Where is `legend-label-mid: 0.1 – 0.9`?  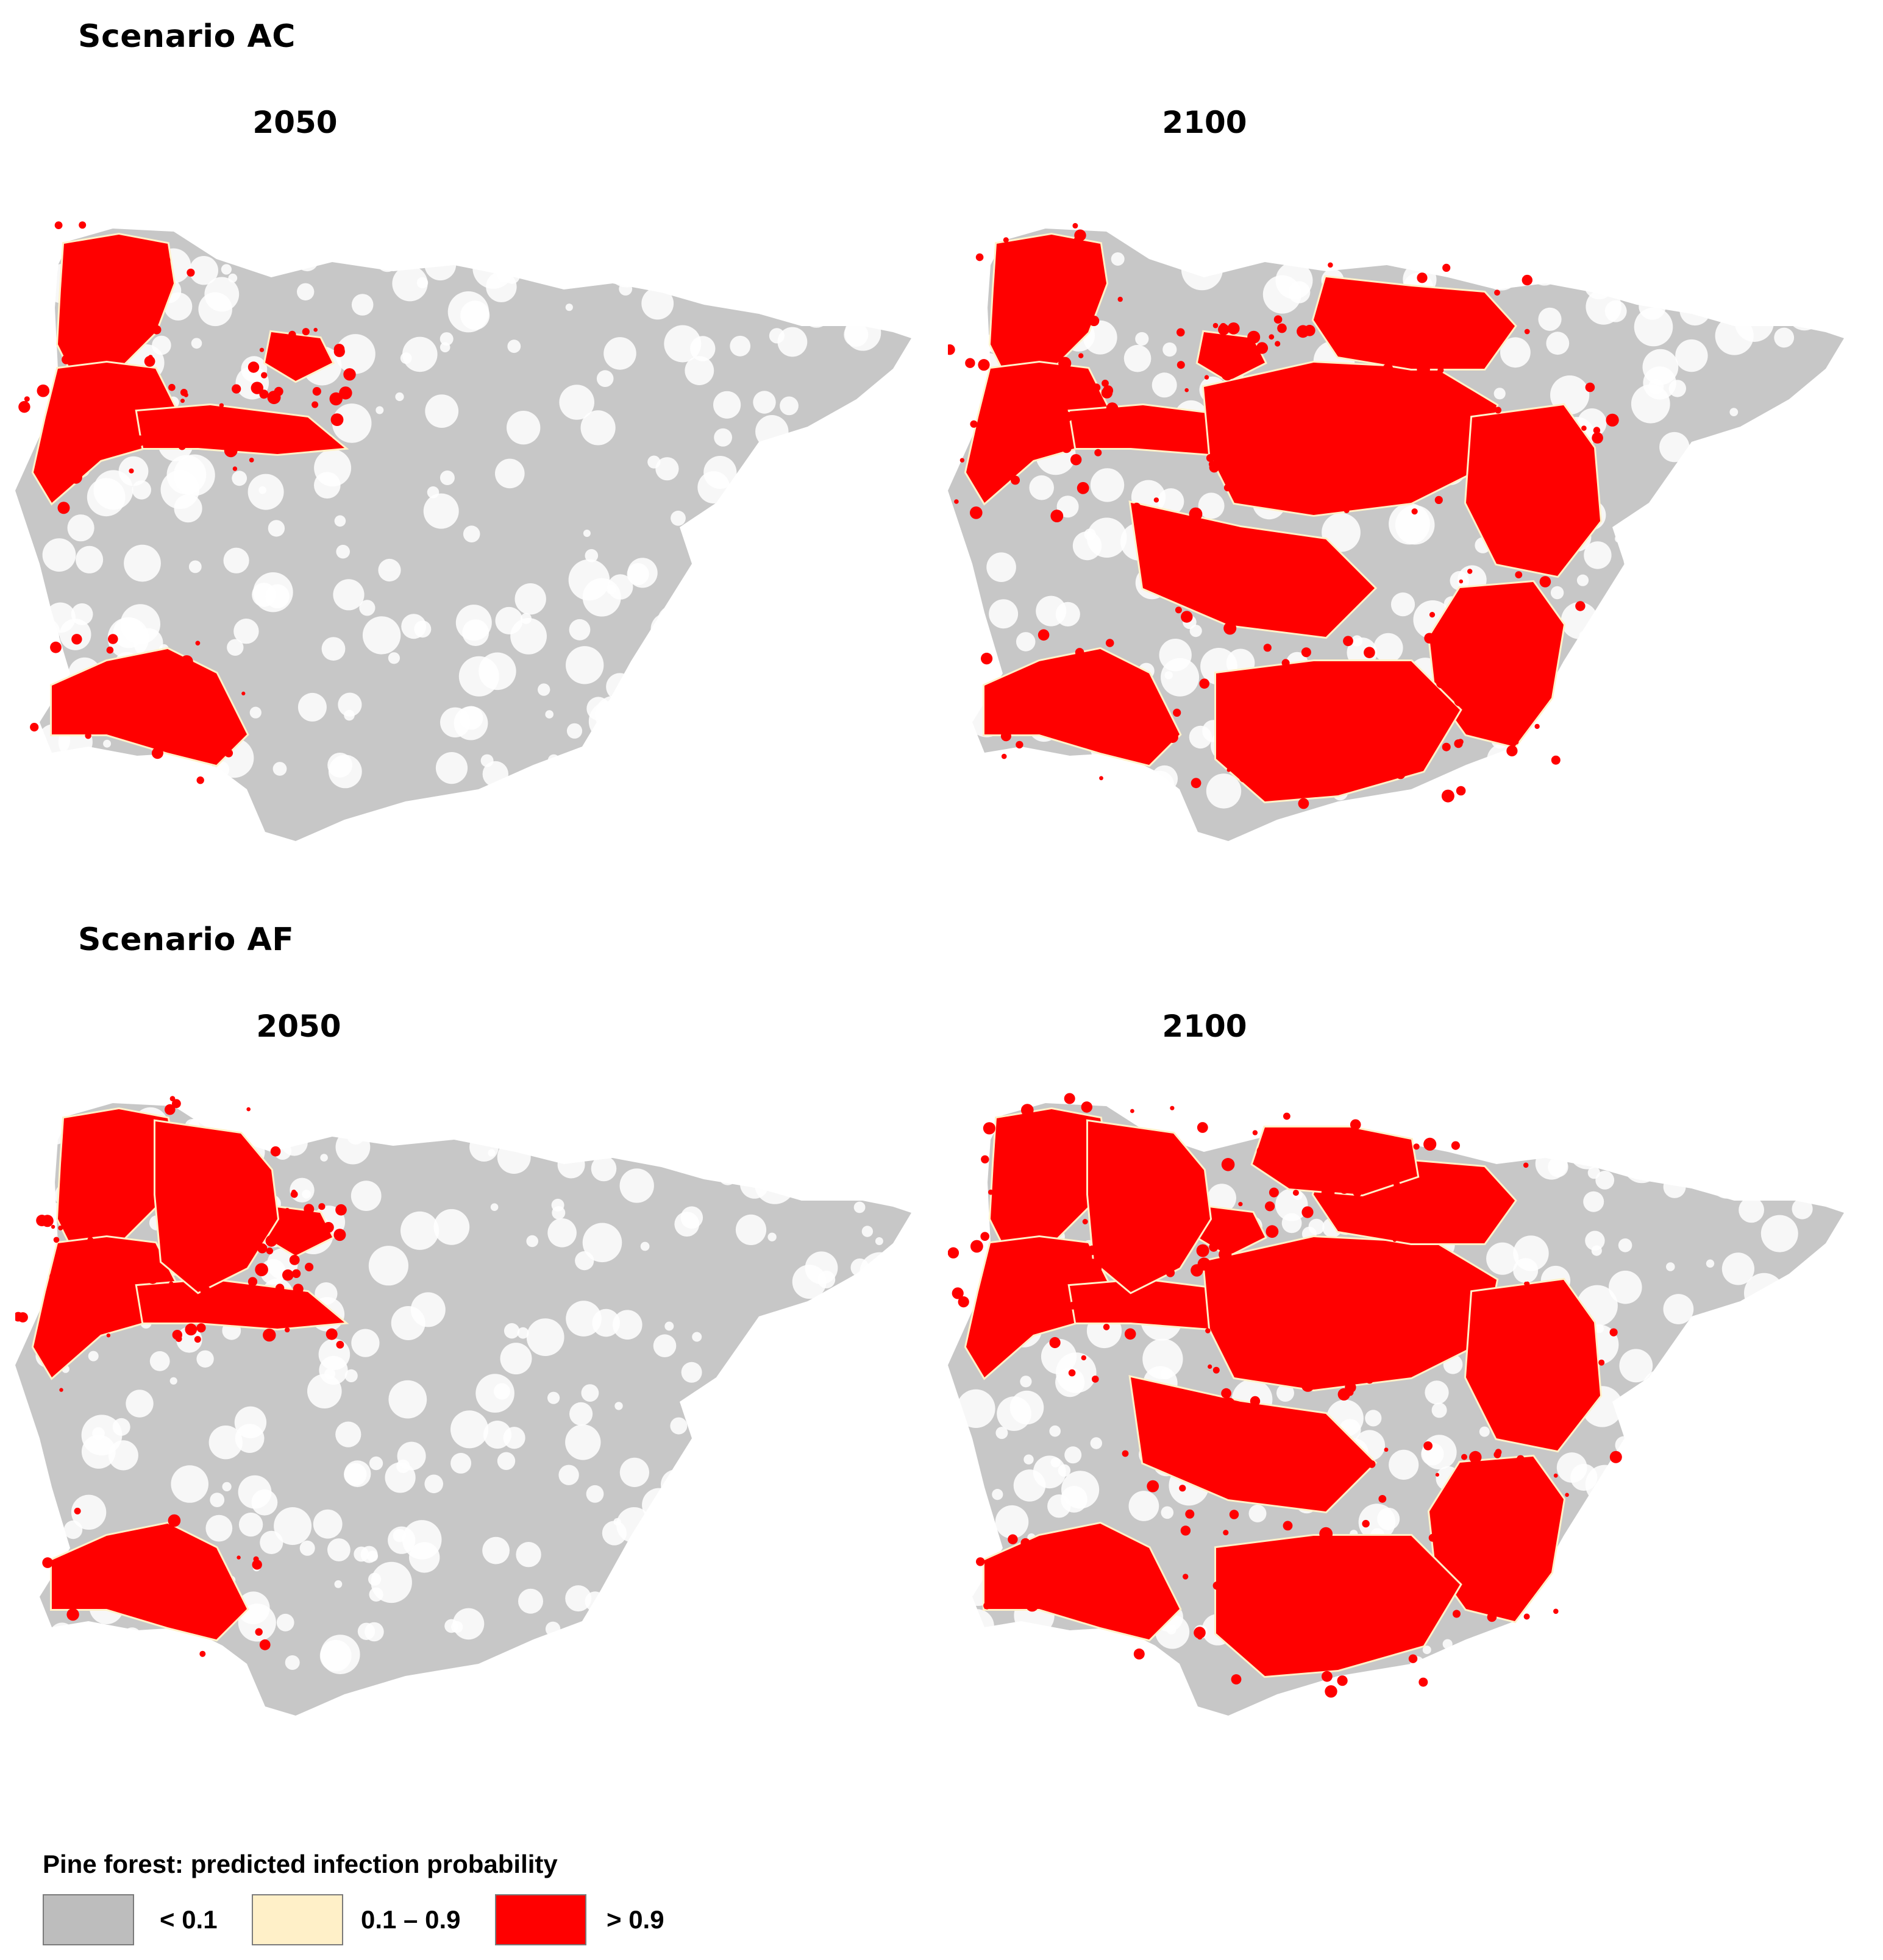 legend-label-mid: 0.1 – 0.9 is located at coordinates (411, 1919).